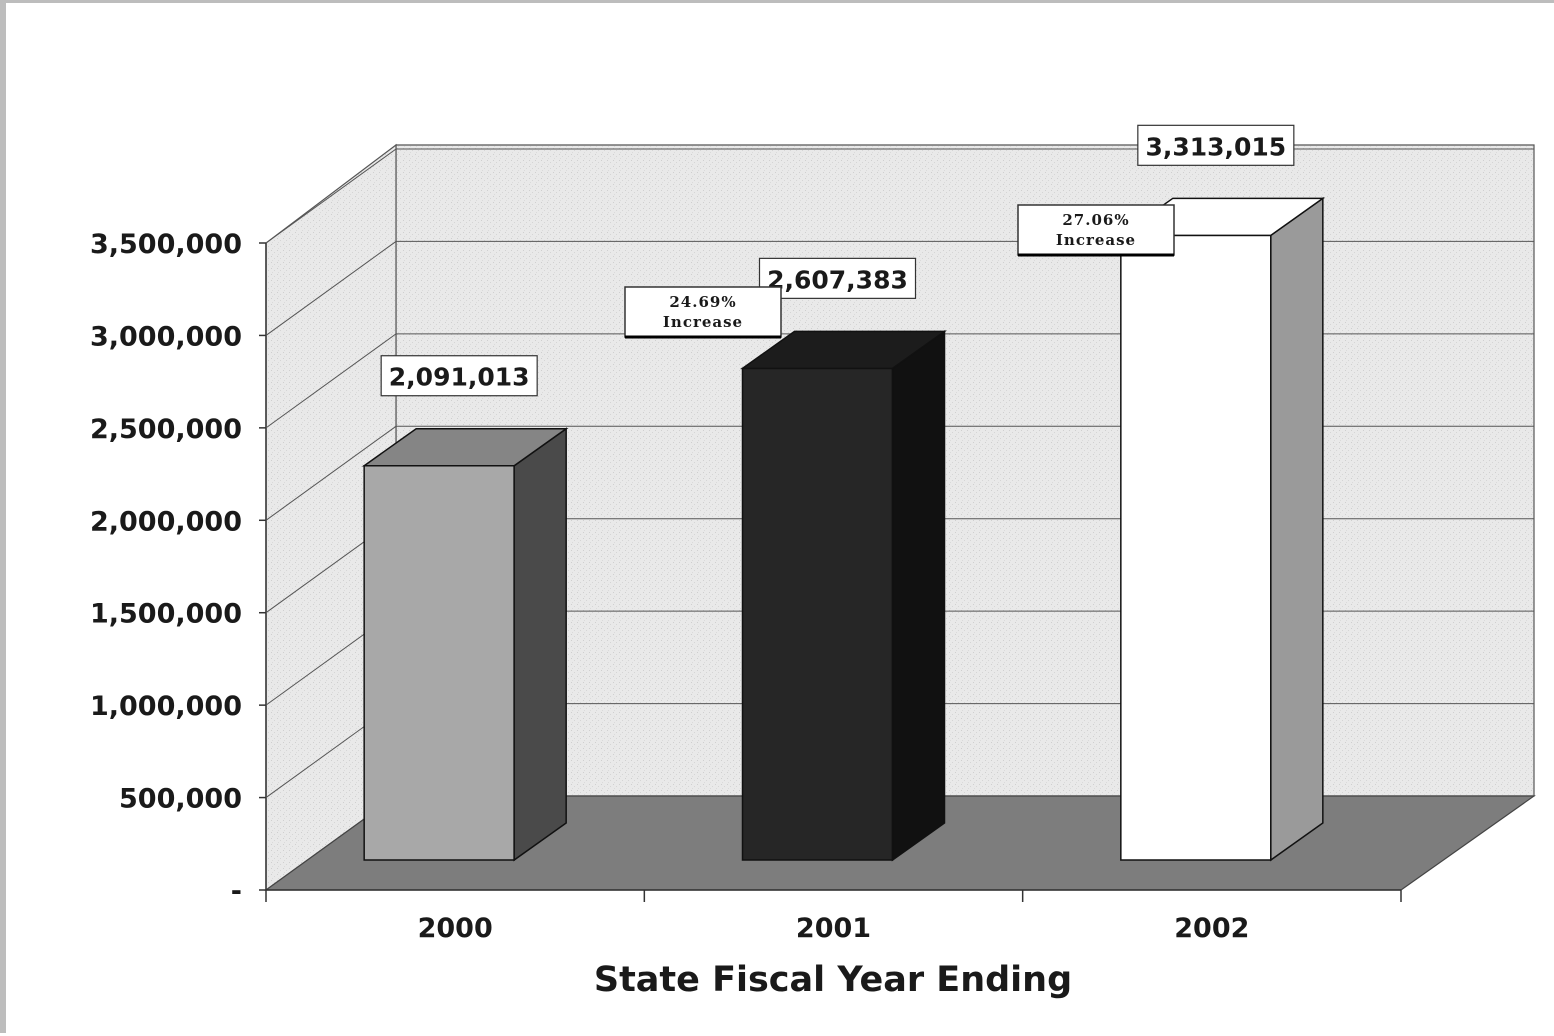  What do you see at coordinates (702, 302) in the screenshot?
I see `annotation-line: 24.69%` at bounding box center [702, 302].